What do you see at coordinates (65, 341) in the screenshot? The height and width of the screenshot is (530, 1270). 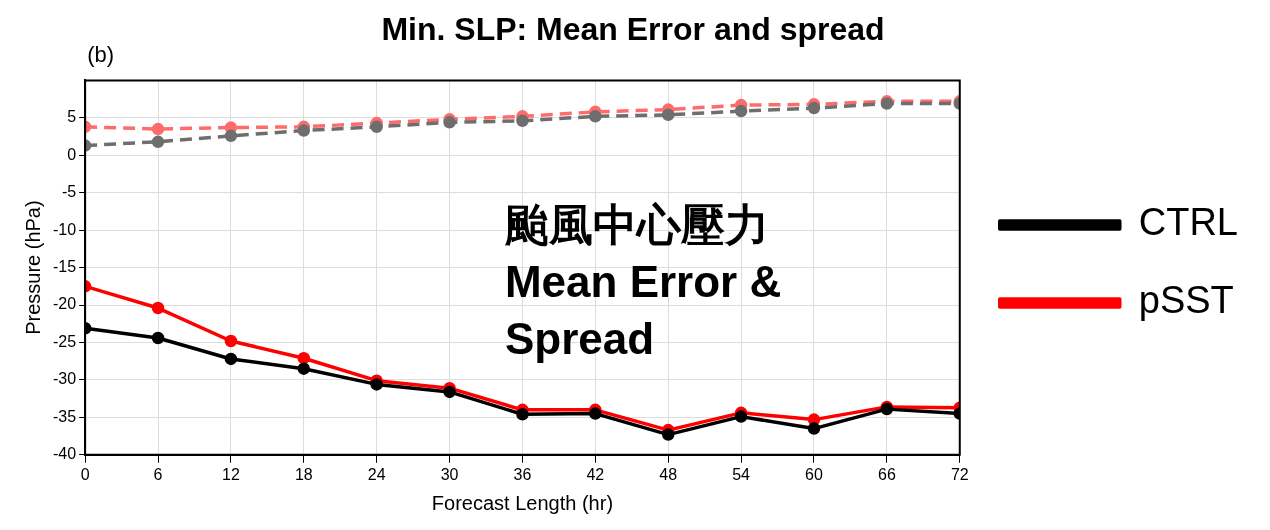 I see `y-tick-label: -25` at bounding box center [65, 341].